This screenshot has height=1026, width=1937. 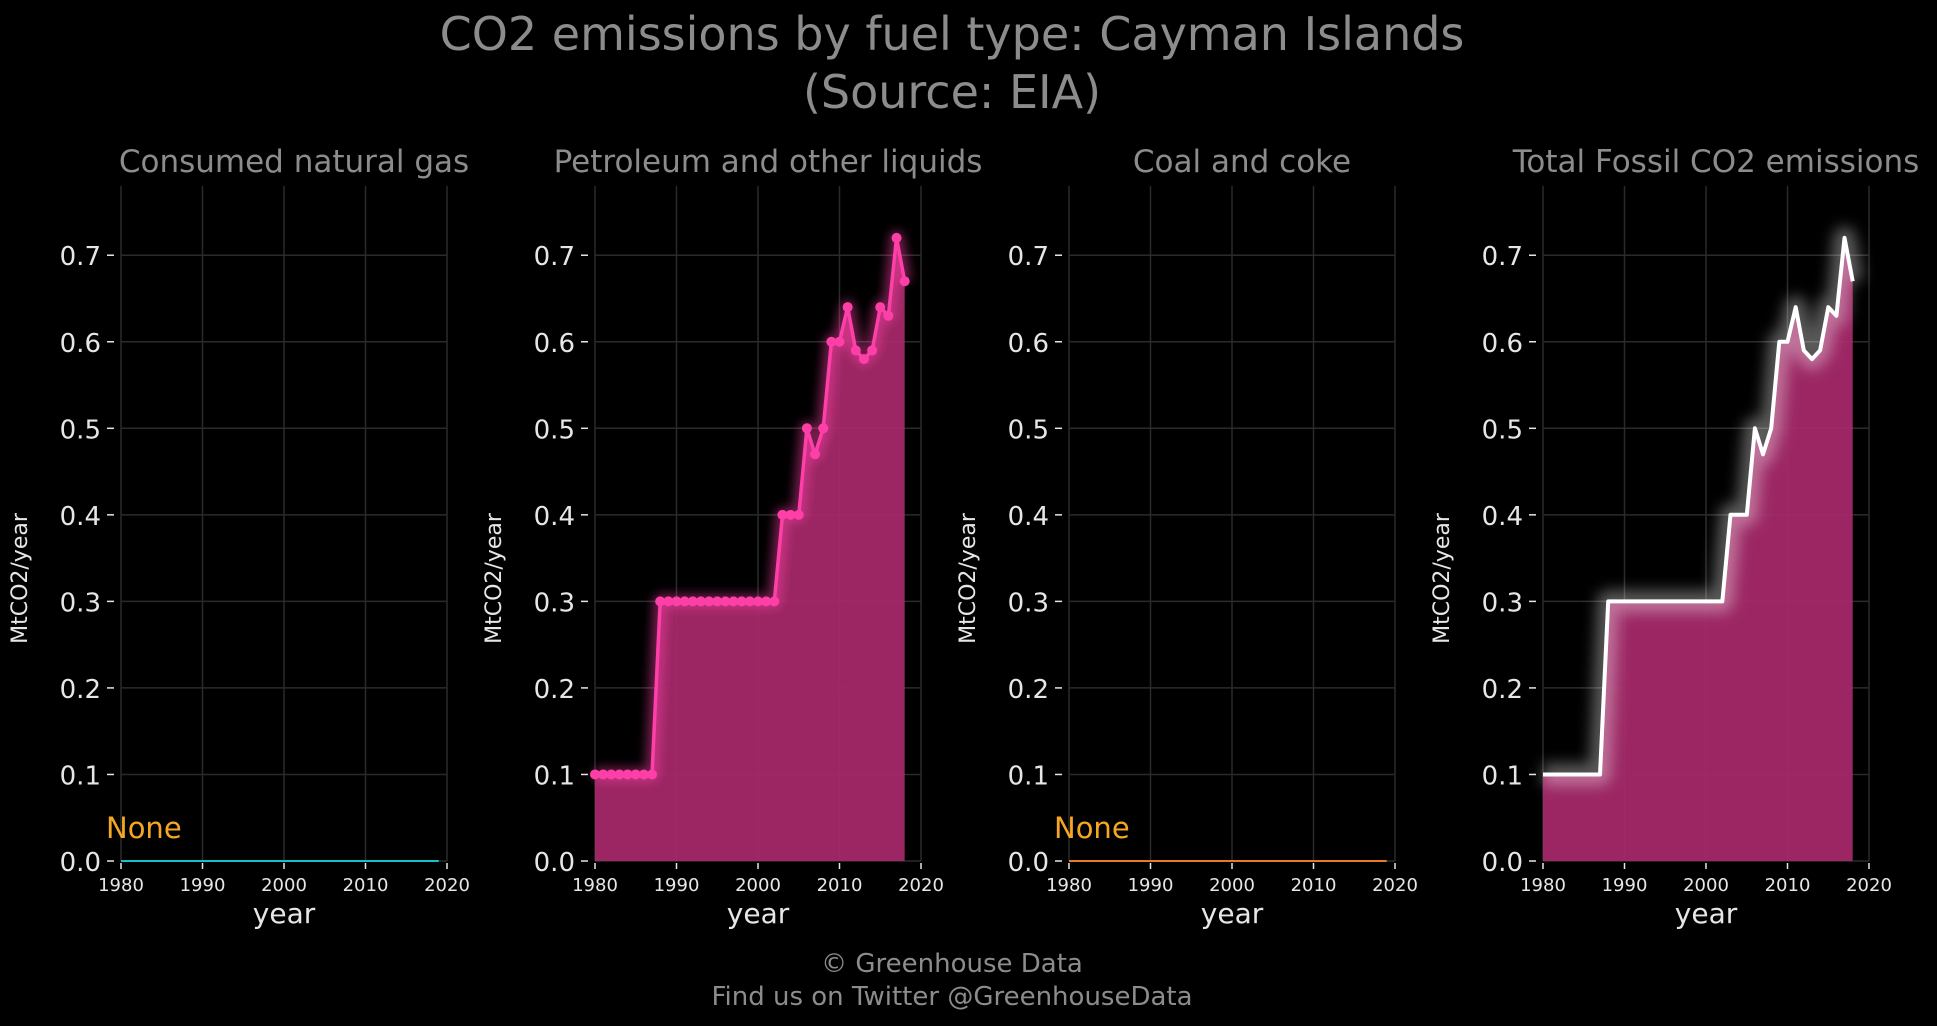 What do you see at coordinates (952, 964) in the screenshot?
I see `footer-copyright: © Greenhouse Data` at bounding box center [952, 964].